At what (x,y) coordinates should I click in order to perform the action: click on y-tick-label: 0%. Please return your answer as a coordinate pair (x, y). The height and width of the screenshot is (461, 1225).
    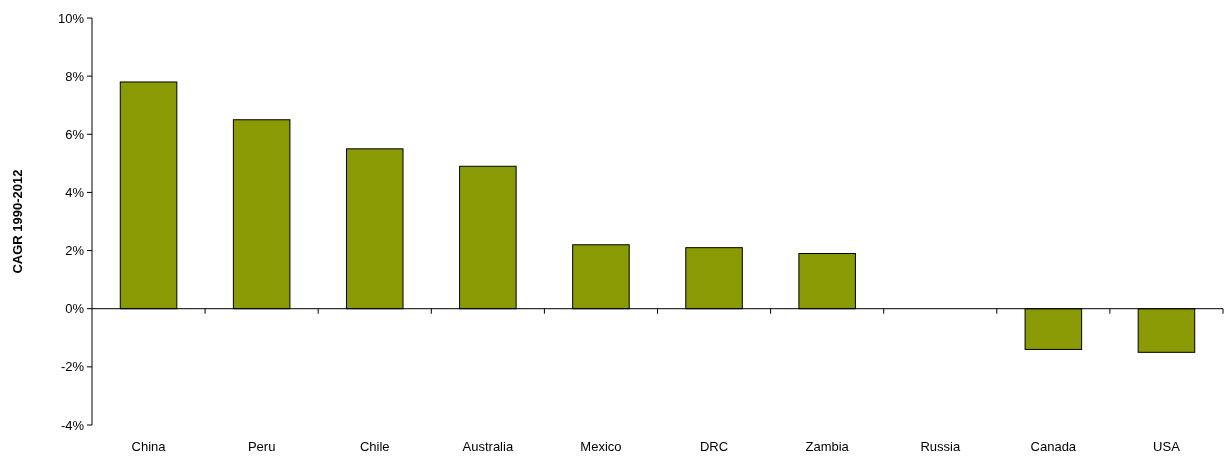
    Looking at the image, I should click on (75, 309).